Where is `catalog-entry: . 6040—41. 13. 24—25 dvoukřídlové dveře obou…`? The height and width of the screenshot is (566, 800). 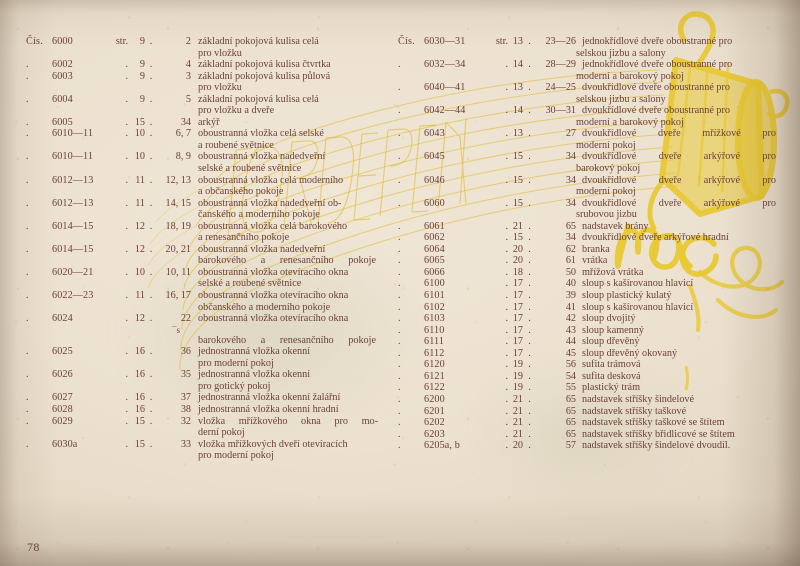 catalog-entry: . 6040—41. 13. 24—25 dvoukřídlové dveře obou… is located at coordinates (587, 88).